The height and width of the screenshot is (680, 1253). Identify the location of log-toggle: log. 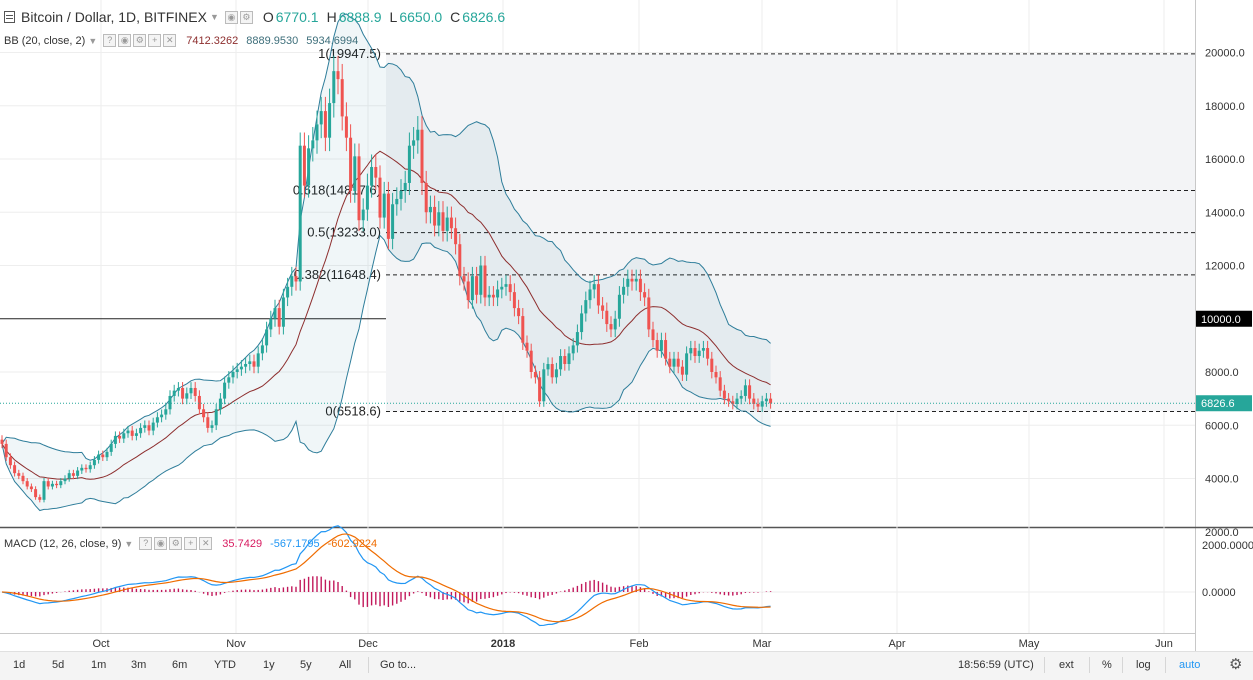
(1143, 665).